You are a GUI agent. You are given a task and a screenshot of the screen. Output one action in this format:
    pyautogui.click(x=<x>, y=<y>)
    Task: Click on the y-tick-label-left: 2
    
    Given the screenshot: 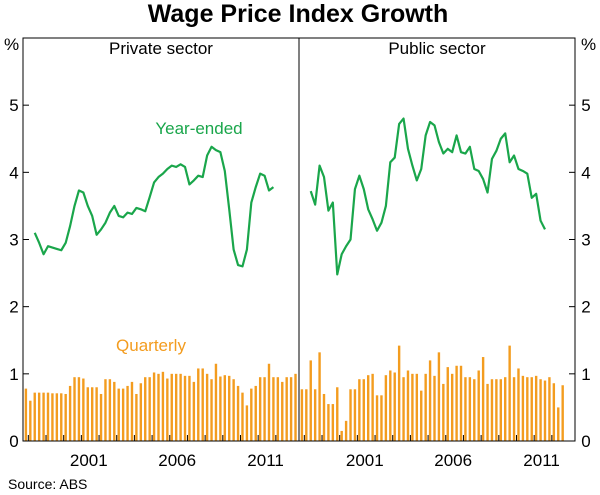 What is the action you would take?
    pyautogui.click(x=13, y=307)
    